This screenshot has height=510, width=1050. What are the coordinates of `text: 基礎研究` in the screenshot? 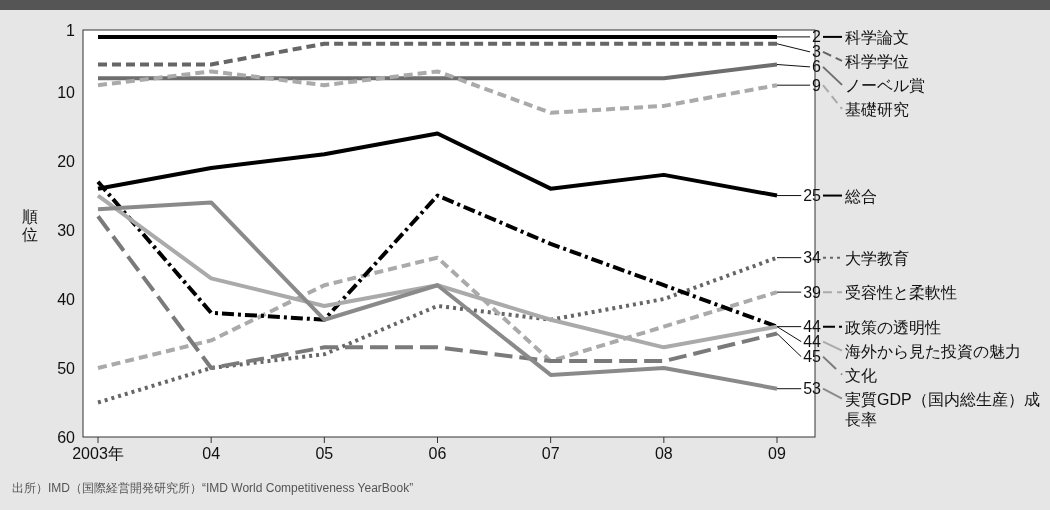 It's located at (877, 109).